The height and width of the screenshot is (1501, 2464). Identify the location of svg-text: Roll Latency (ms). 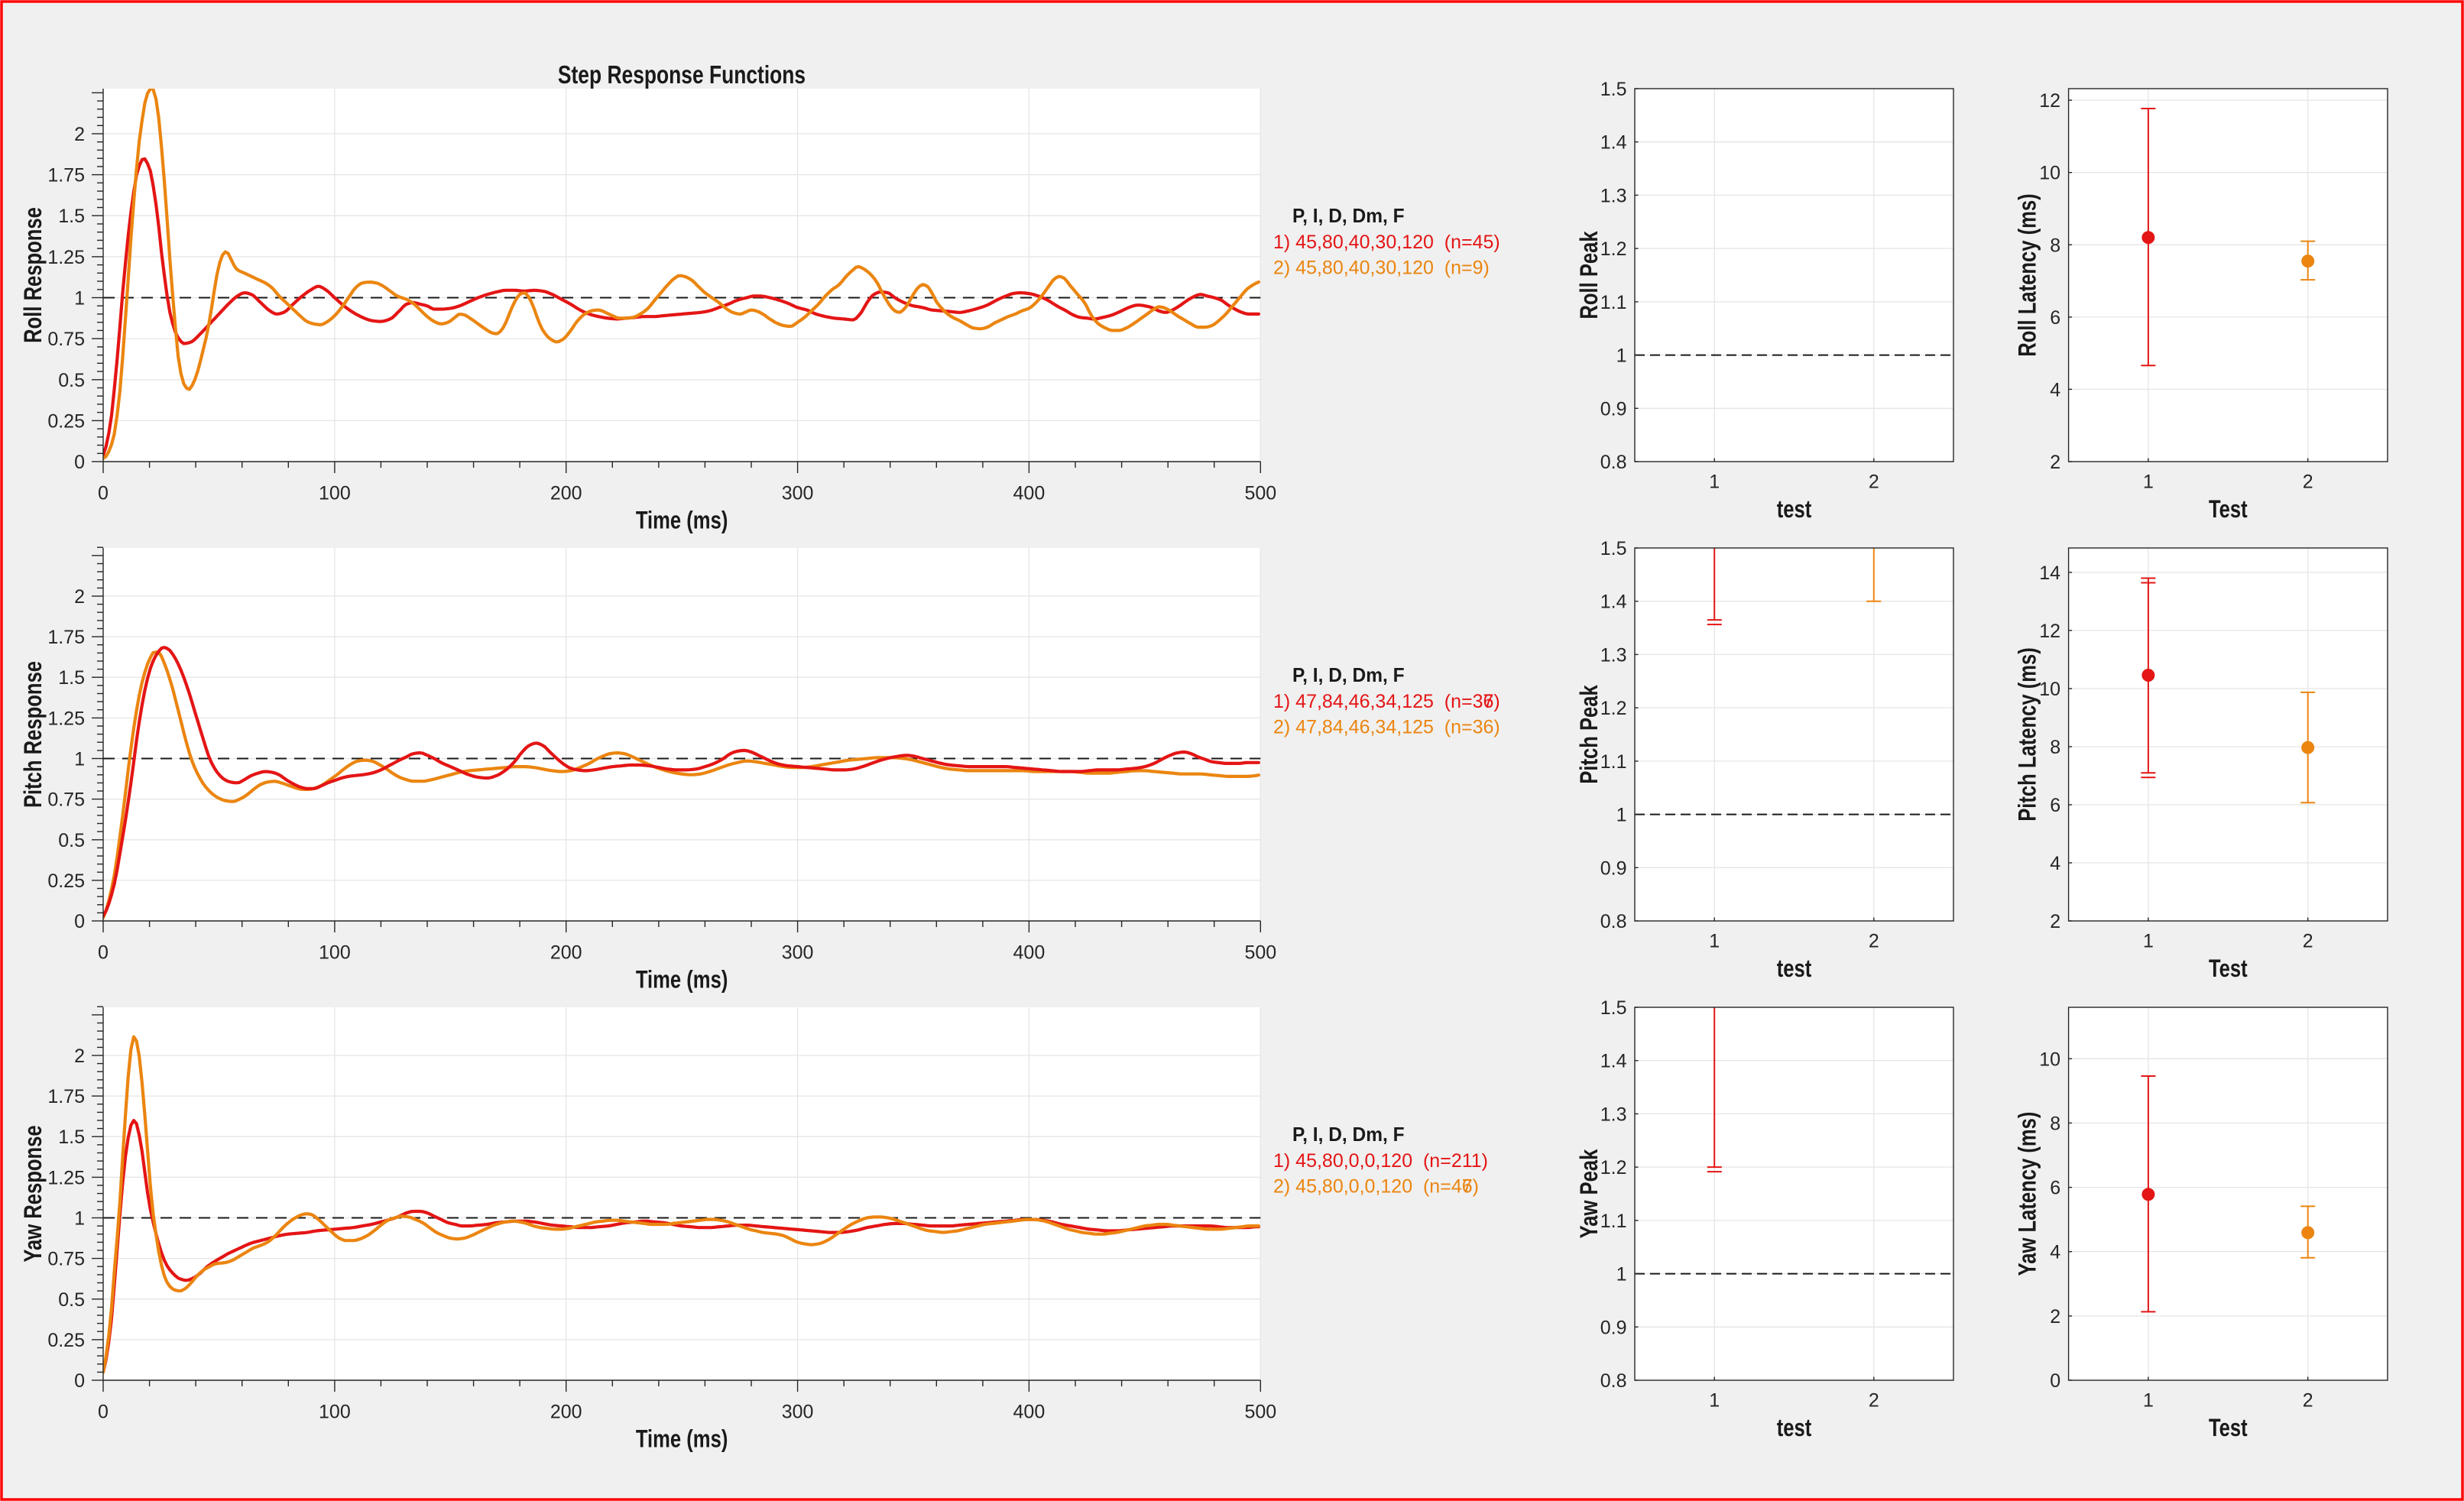
(2027, 274).